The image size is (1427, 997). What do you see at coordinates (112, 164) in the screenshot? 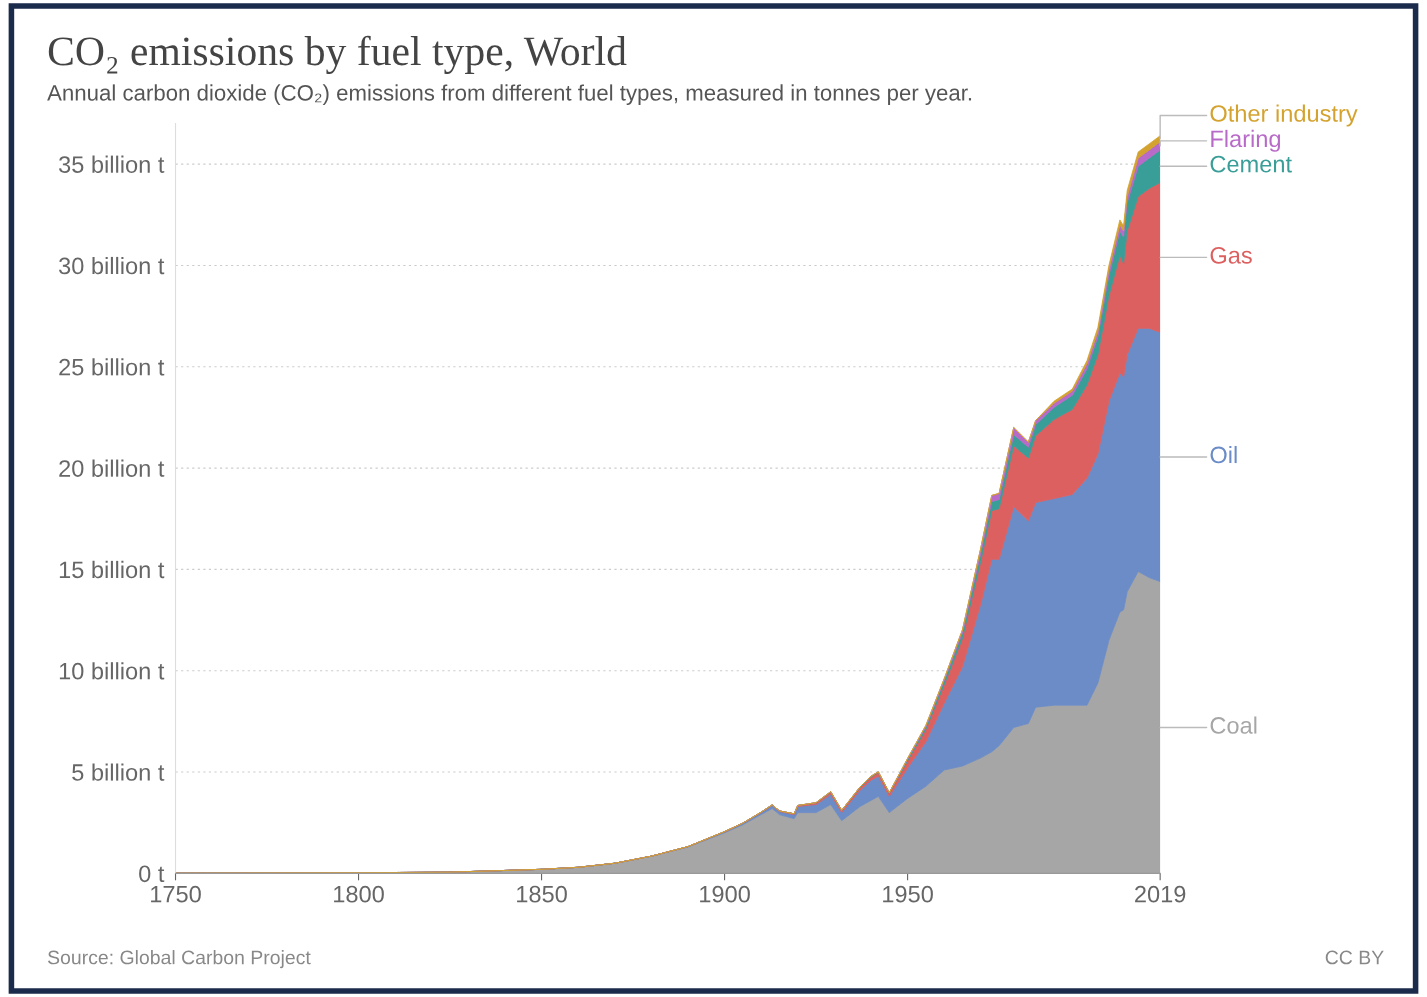
I see `y-tick-label: 35 billion t` at bounding box center [112, 164].